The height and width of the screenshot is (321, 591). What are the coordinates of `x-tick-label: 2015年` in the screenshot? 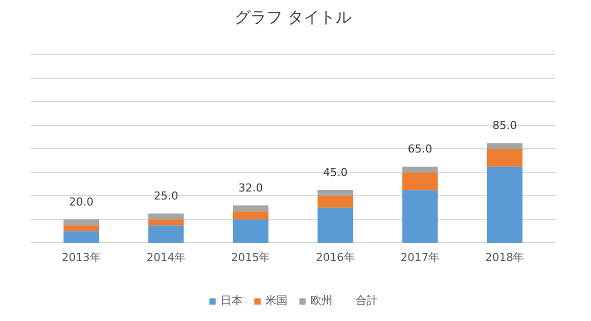 It's located at (250, 257).